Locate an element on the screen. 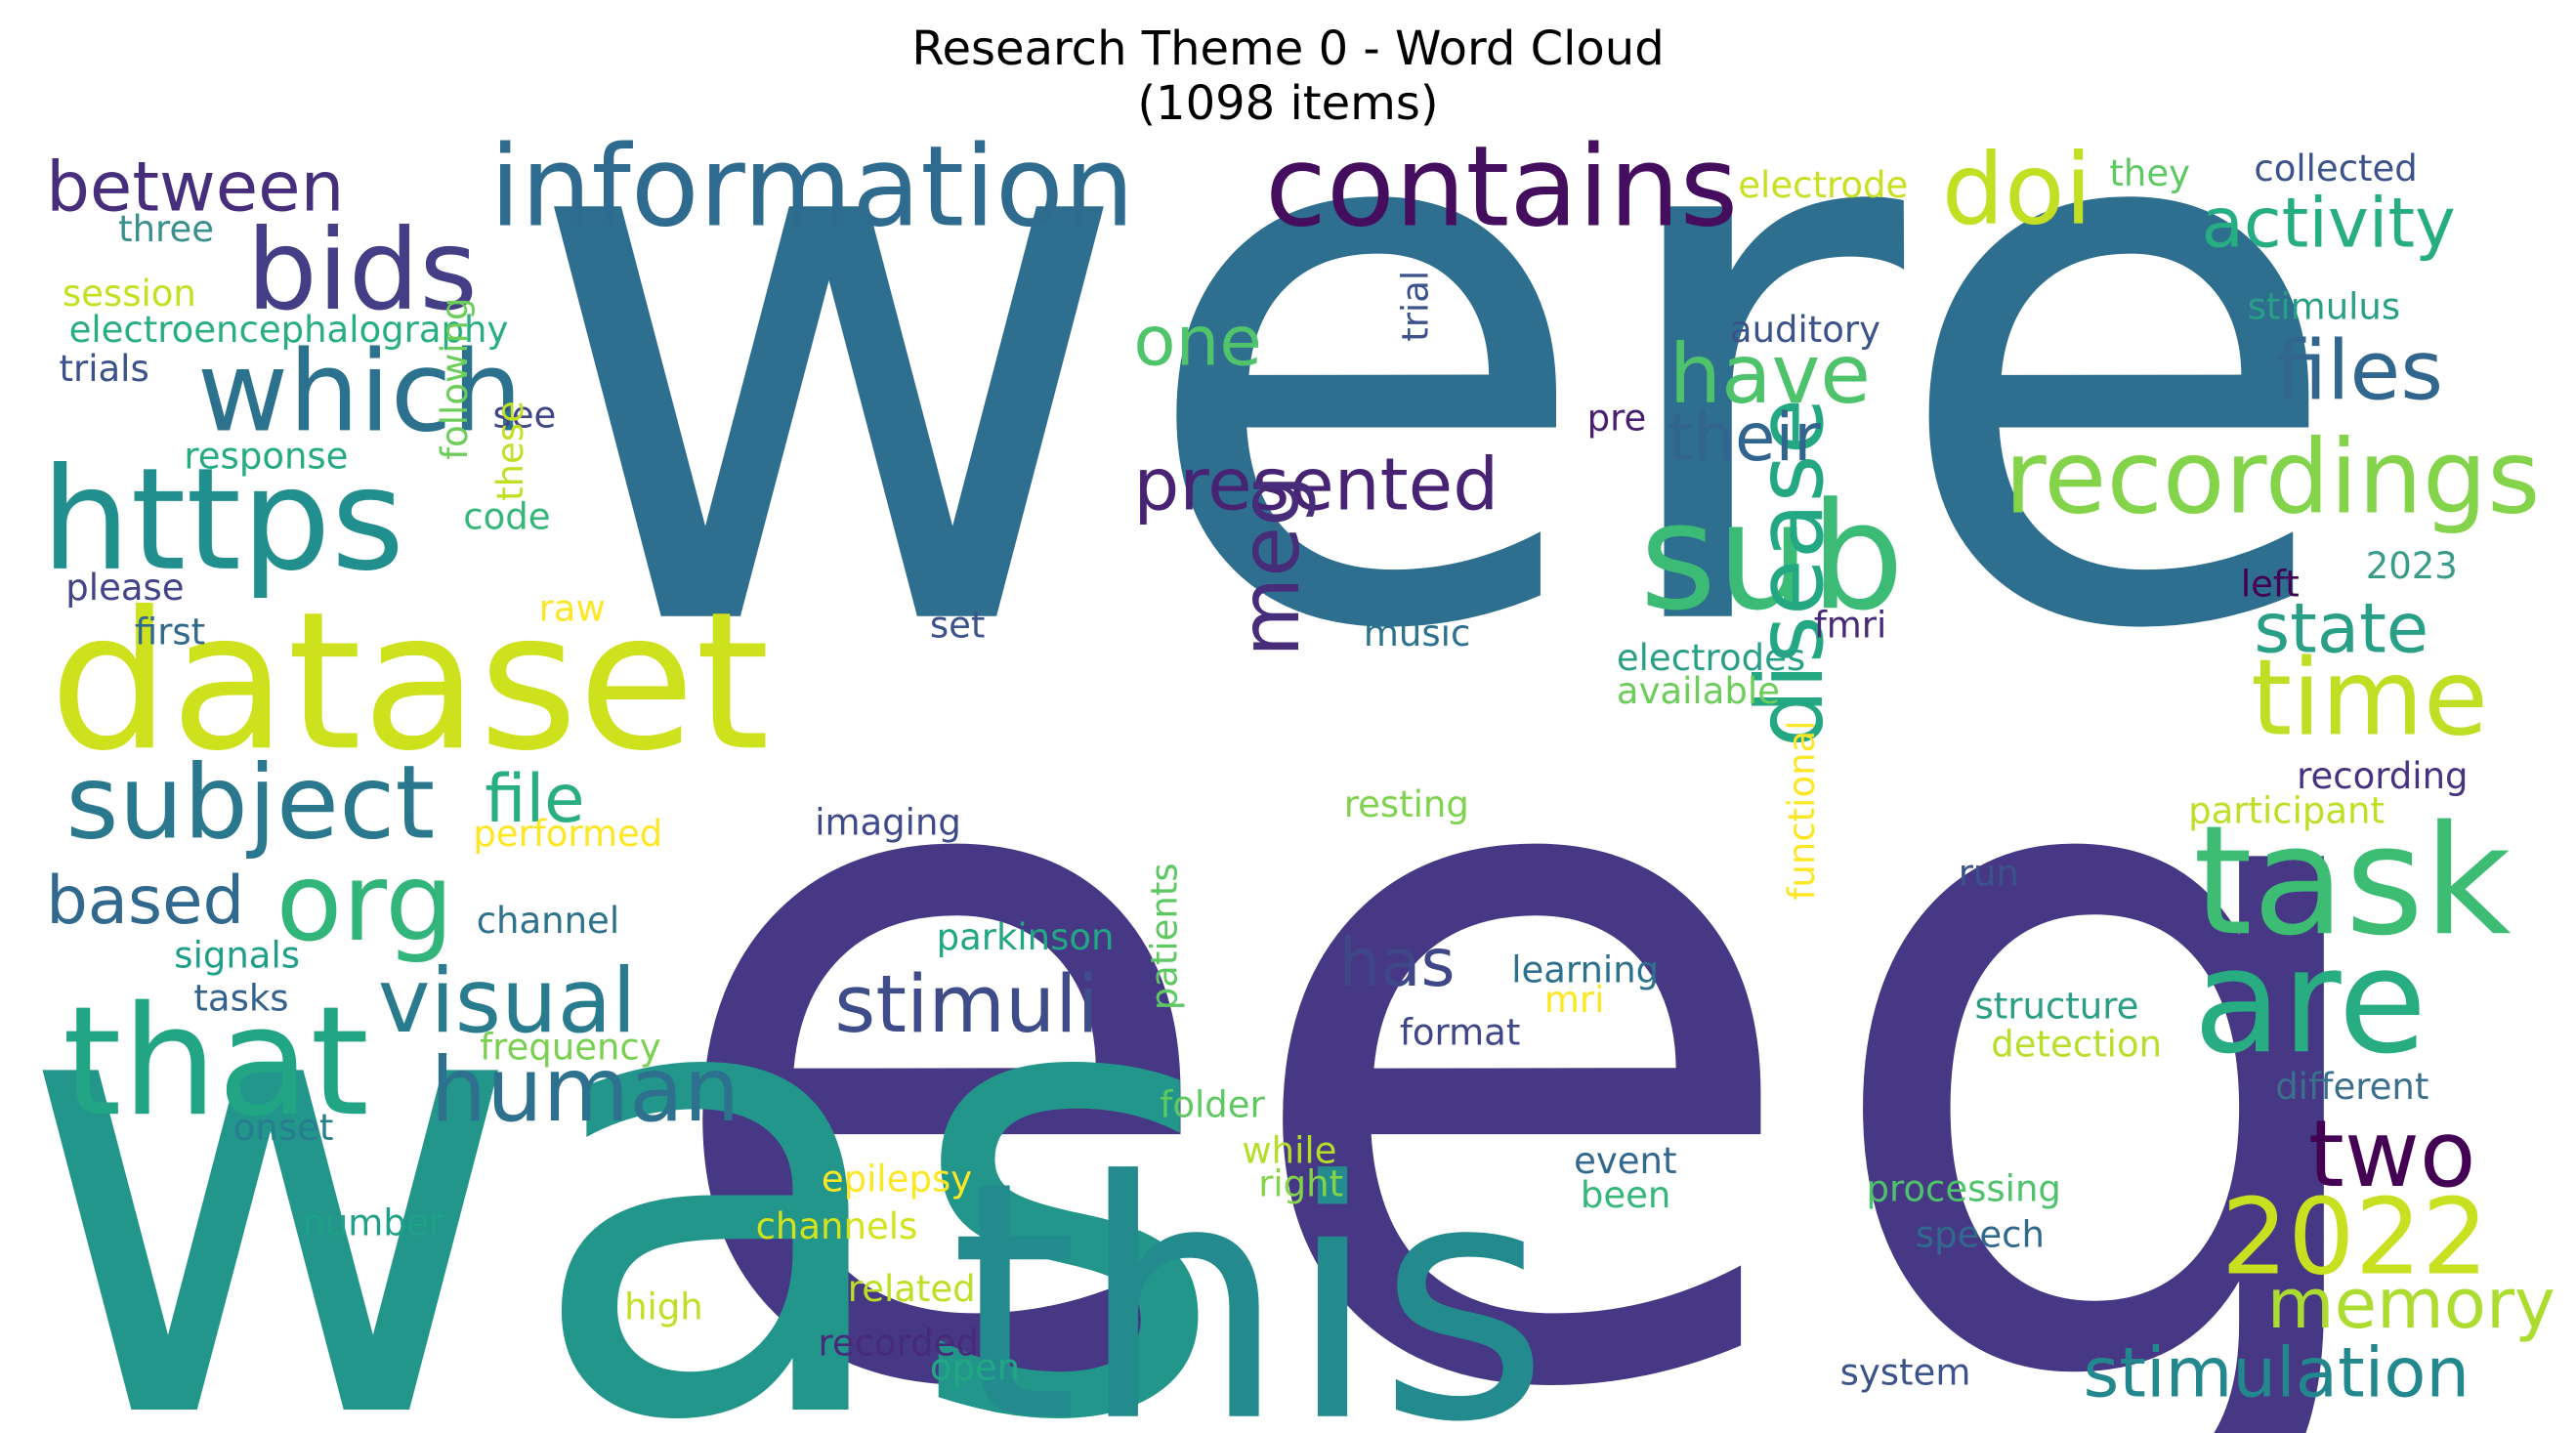 This screenshot has height=1433, width=2576. word-been: been is located at coordinates (1625, 1195).